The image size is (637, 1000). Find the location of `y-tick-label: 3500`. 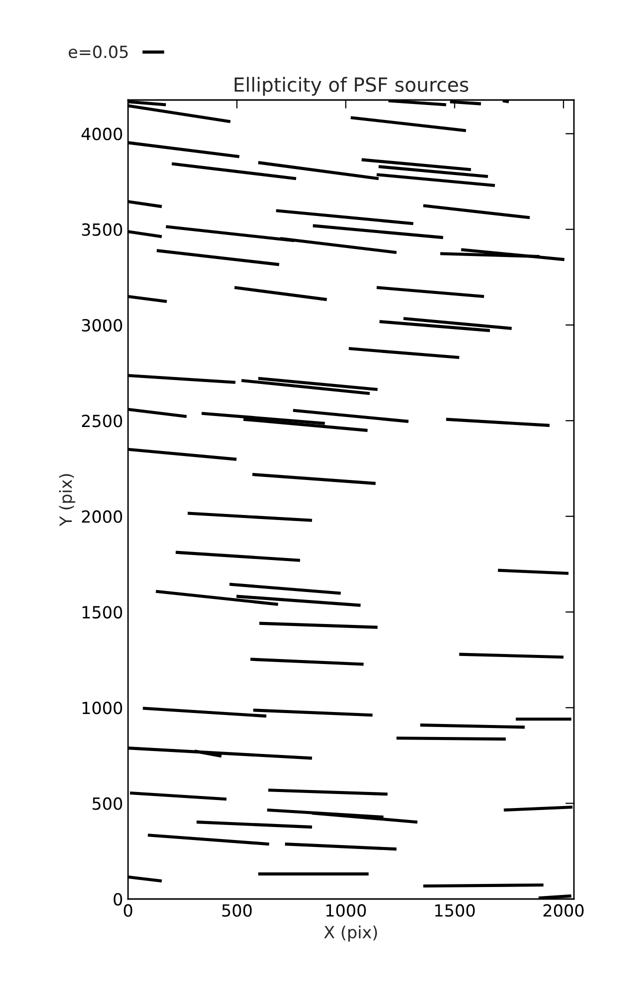

y-tick-label: 3500 is located at coordinates (102, 229).